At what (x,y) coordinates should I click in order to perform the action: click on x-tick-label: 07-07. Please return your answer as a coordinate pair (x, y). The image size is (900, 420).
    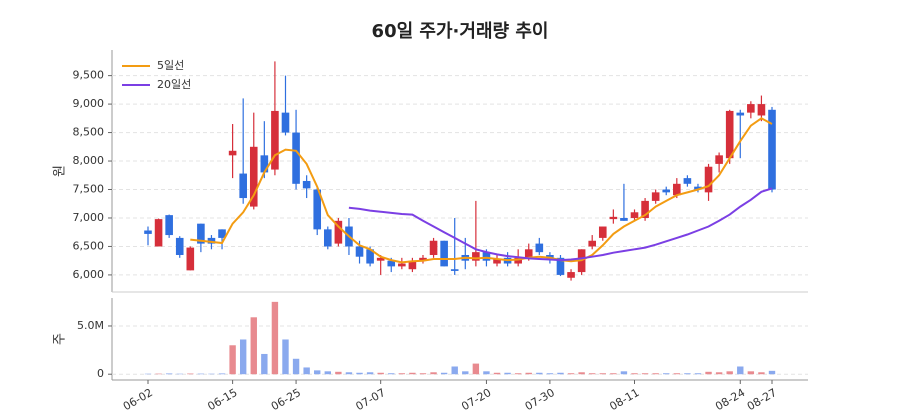
    Looking at the image, I should click on (370, 399).